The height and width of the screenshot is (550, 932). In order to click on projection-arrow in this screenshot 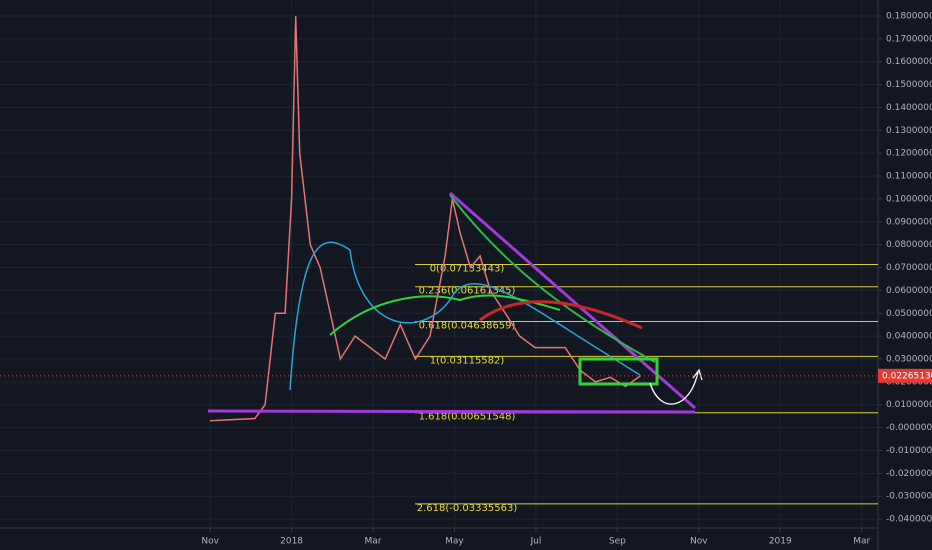, I will do `click(676, 386)`.